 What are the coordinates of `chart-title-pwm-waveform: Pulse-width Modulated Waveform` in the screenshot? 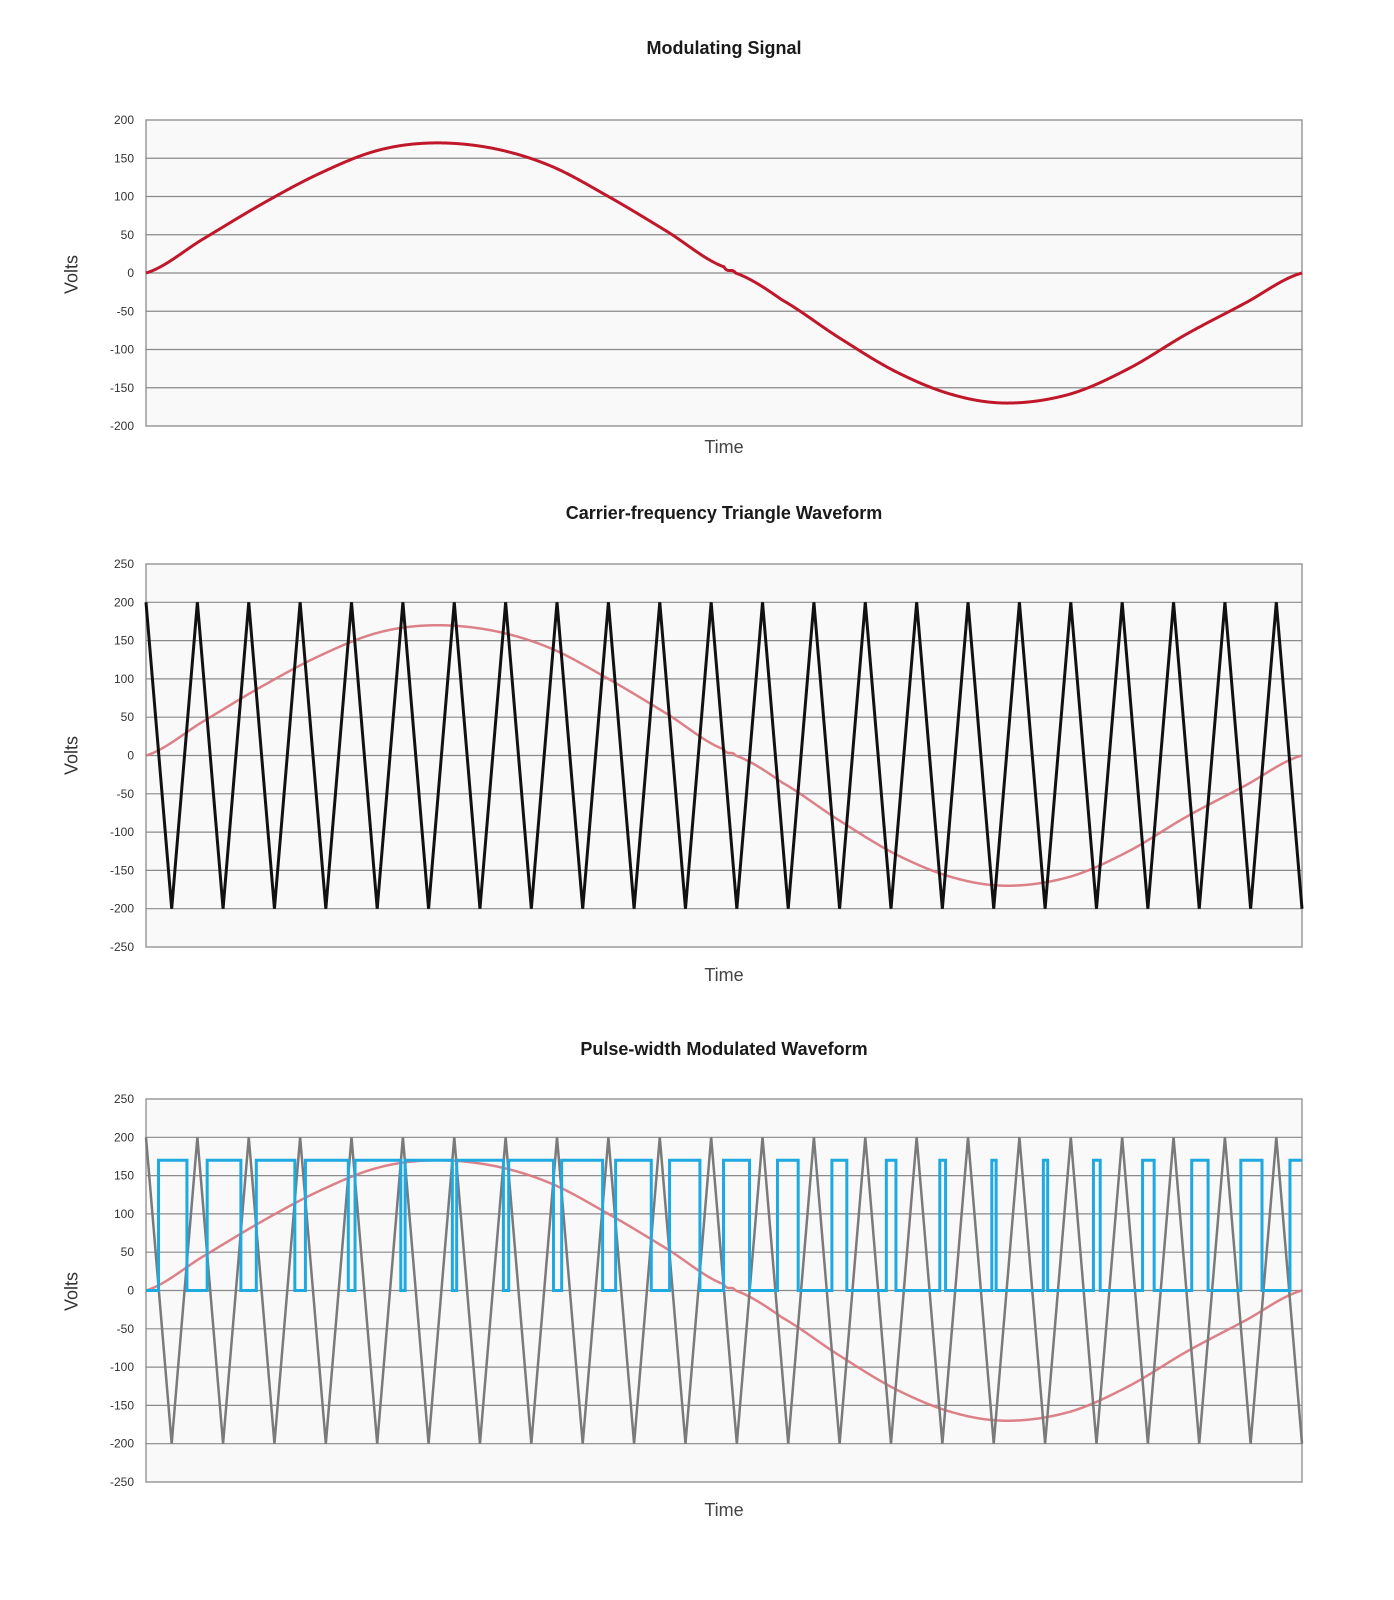 It's located at (724, 1049).